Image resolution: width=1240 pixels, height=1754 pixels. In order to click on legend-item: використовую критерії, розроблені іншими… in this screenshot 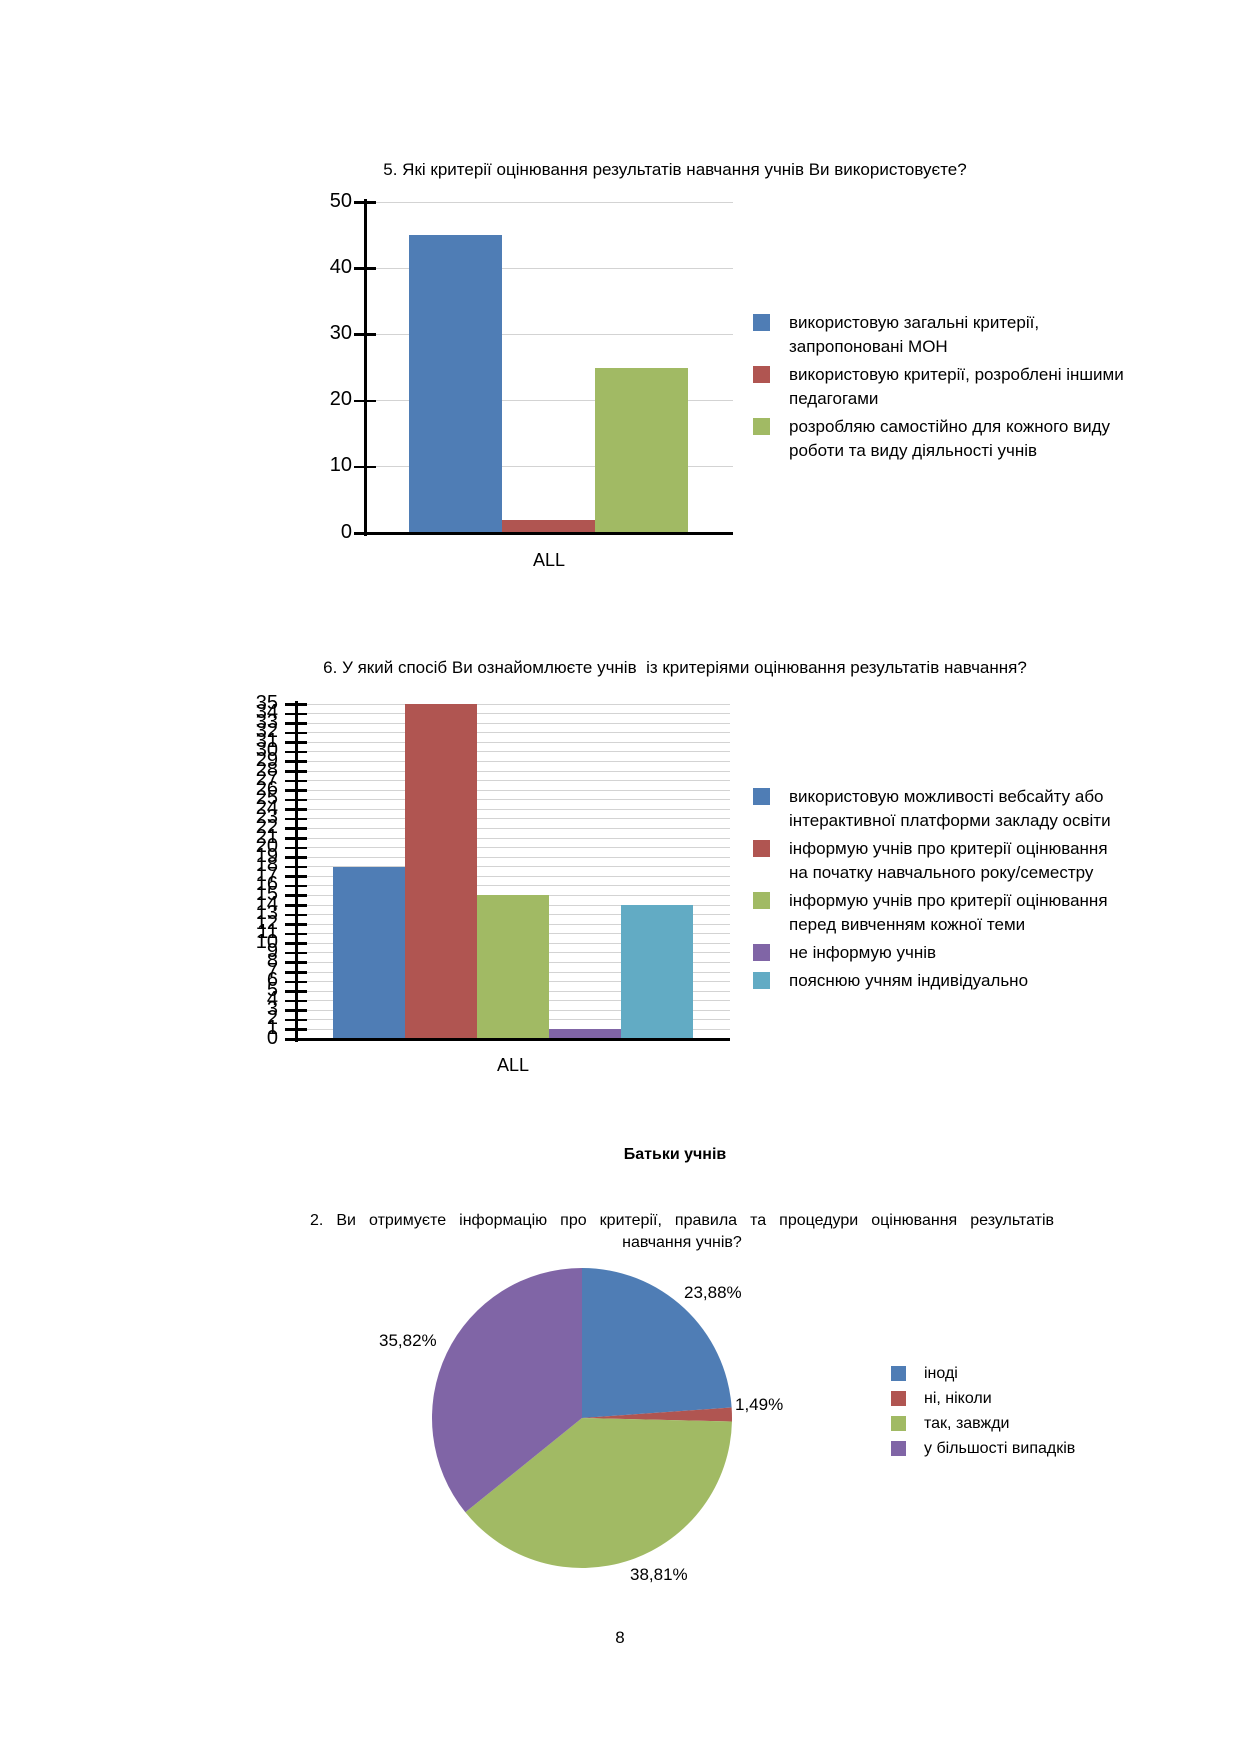, I will do `click(945, 387)`.